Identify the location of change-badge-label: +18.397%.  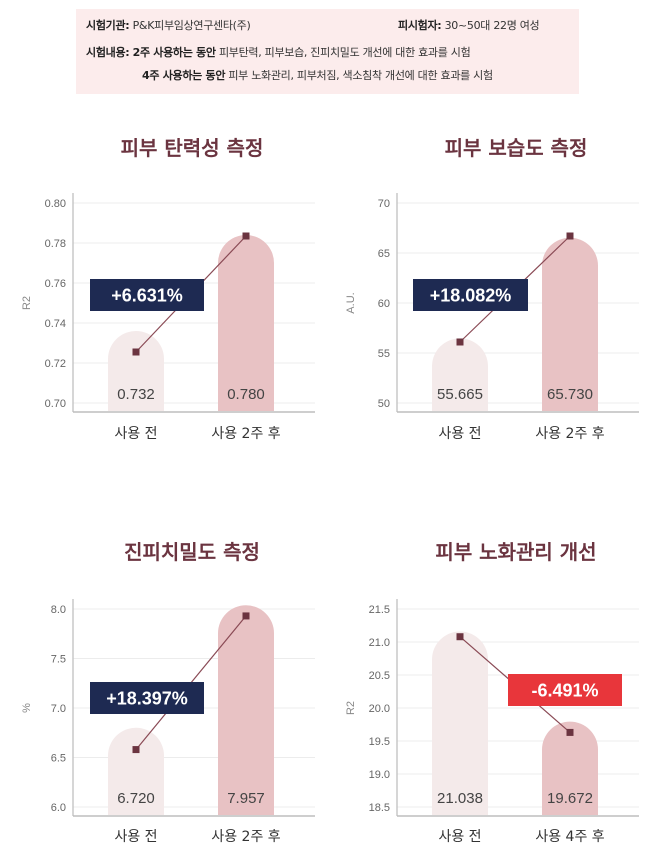
(147, 699).